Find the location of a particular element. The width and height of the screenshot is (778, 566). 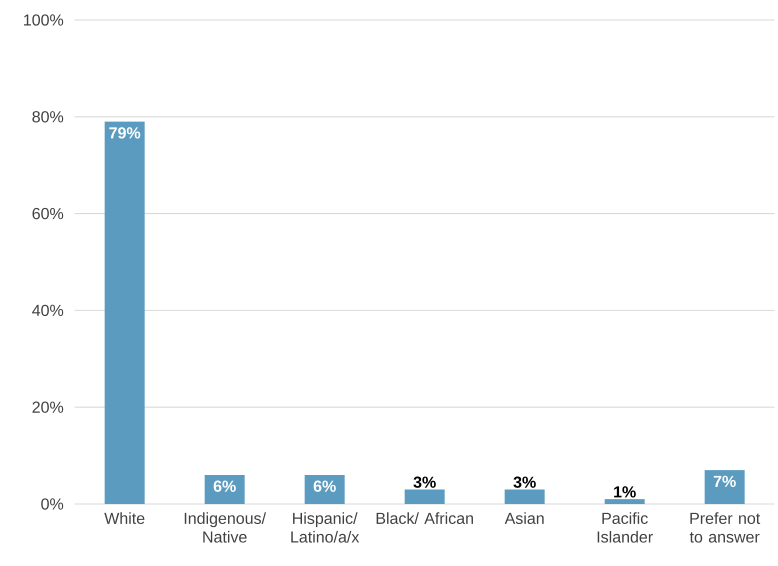

x-tick-label: Hispanic/ Latino/a/x is located at coordinates (325, 527).